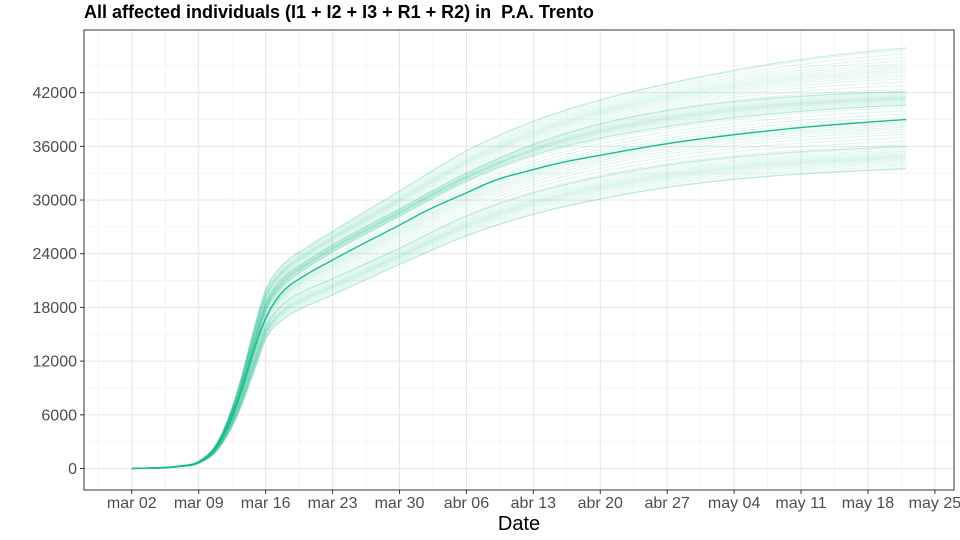 The height and width of the screenshot is (540, 960). What do you see at coordinates (55, 147) in the screenshot?
I see `y-tick-label: 36000` at bounding box center [55, 147].